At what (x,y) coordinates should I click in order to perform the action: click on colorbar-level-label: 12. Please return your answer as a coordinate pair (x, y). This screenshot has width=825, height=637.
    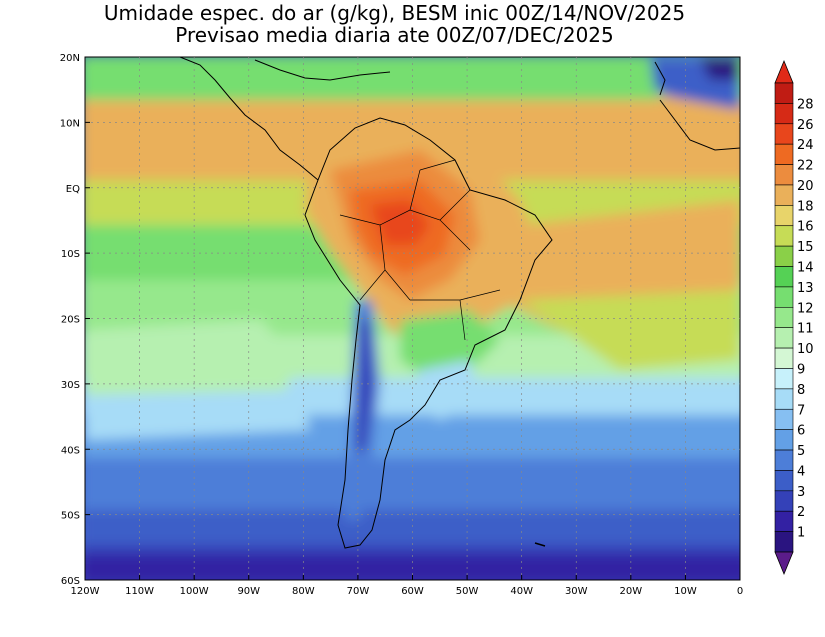
    Looking at the image, I should click on (805, 308).